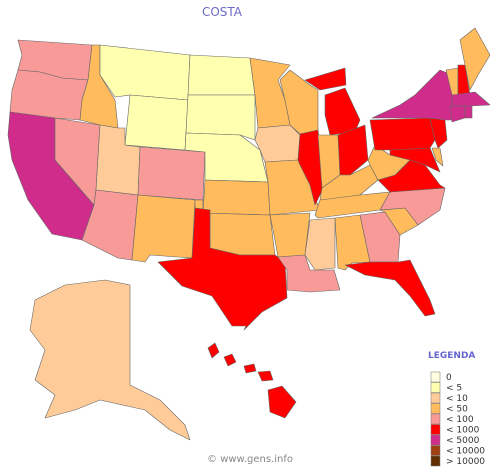 The height and width of the screenshot is (468, 500). Describe the element at coordinates (449, 378) in the screenshot. I see `legend-label: 0` at that location.